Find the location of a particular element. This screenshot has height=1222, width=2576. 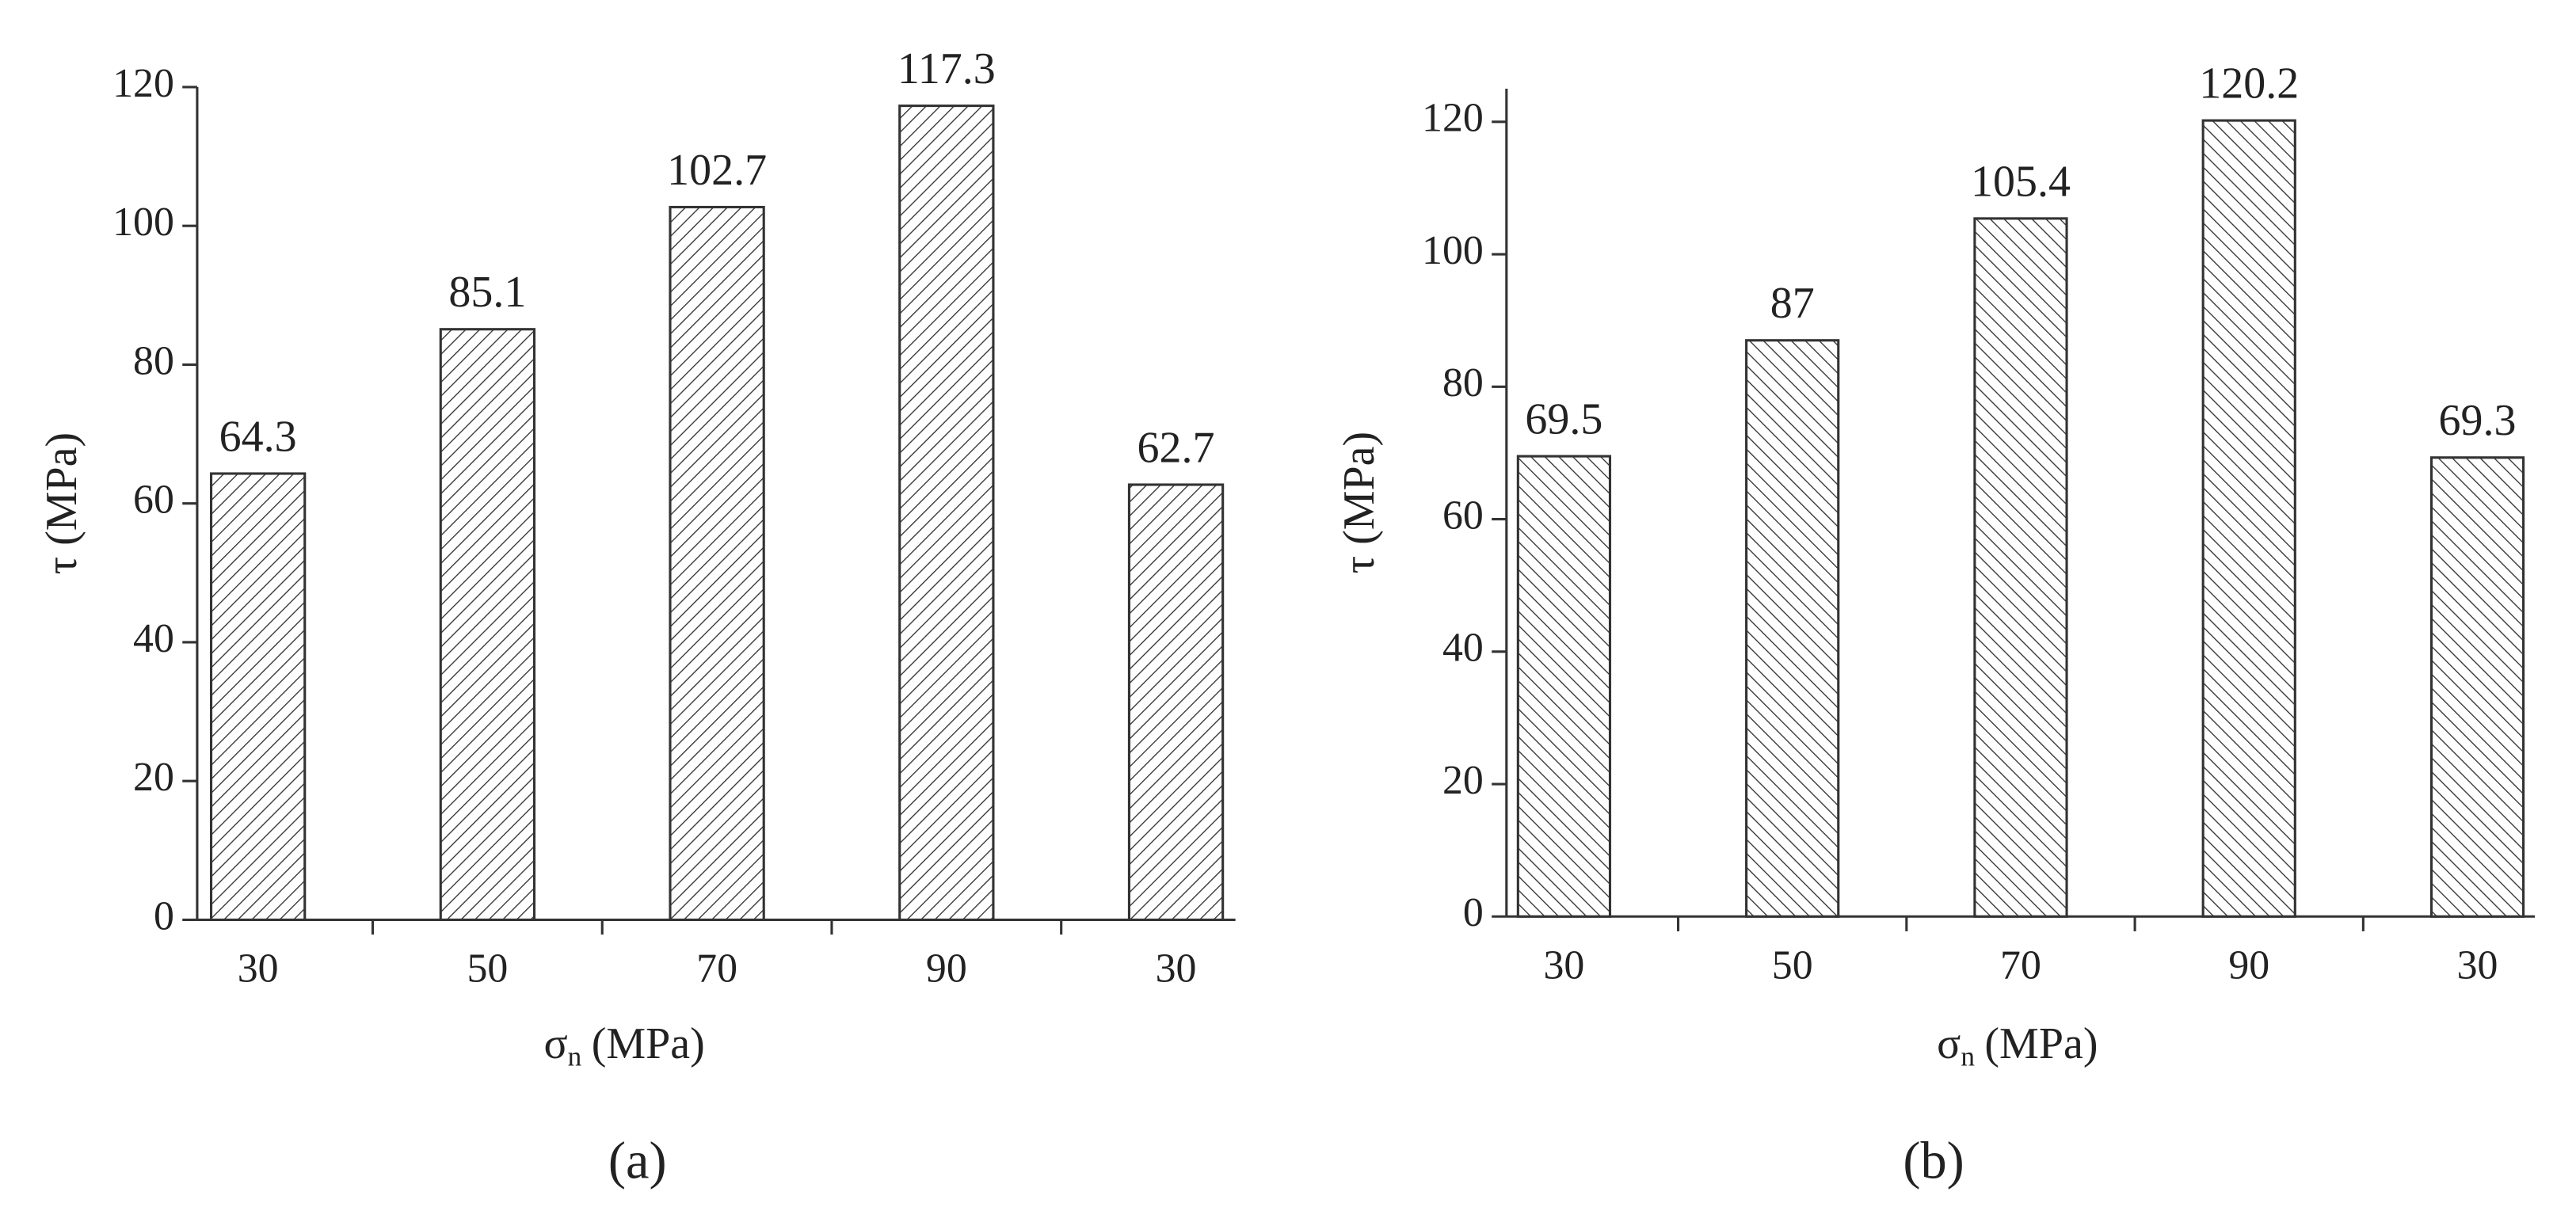

value-label: 62.7 is located at coordinates (1176, 448).